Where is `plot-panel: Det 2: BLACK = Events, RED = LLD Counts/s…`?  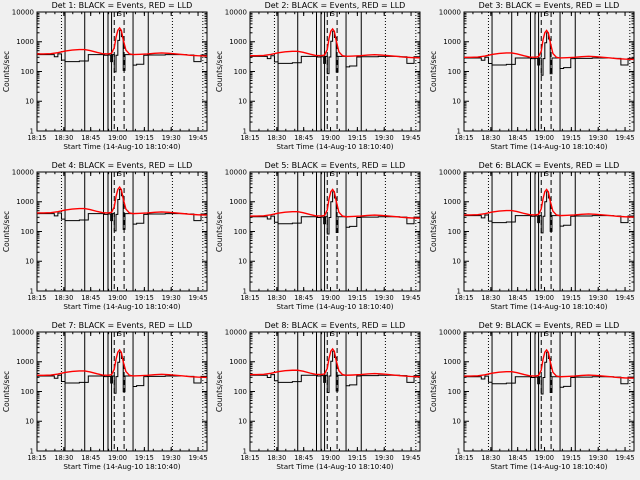 plot-panel: Det 2: BLACK = Events, RED = LLD Counts/s… is located at coordinates (320, 80).